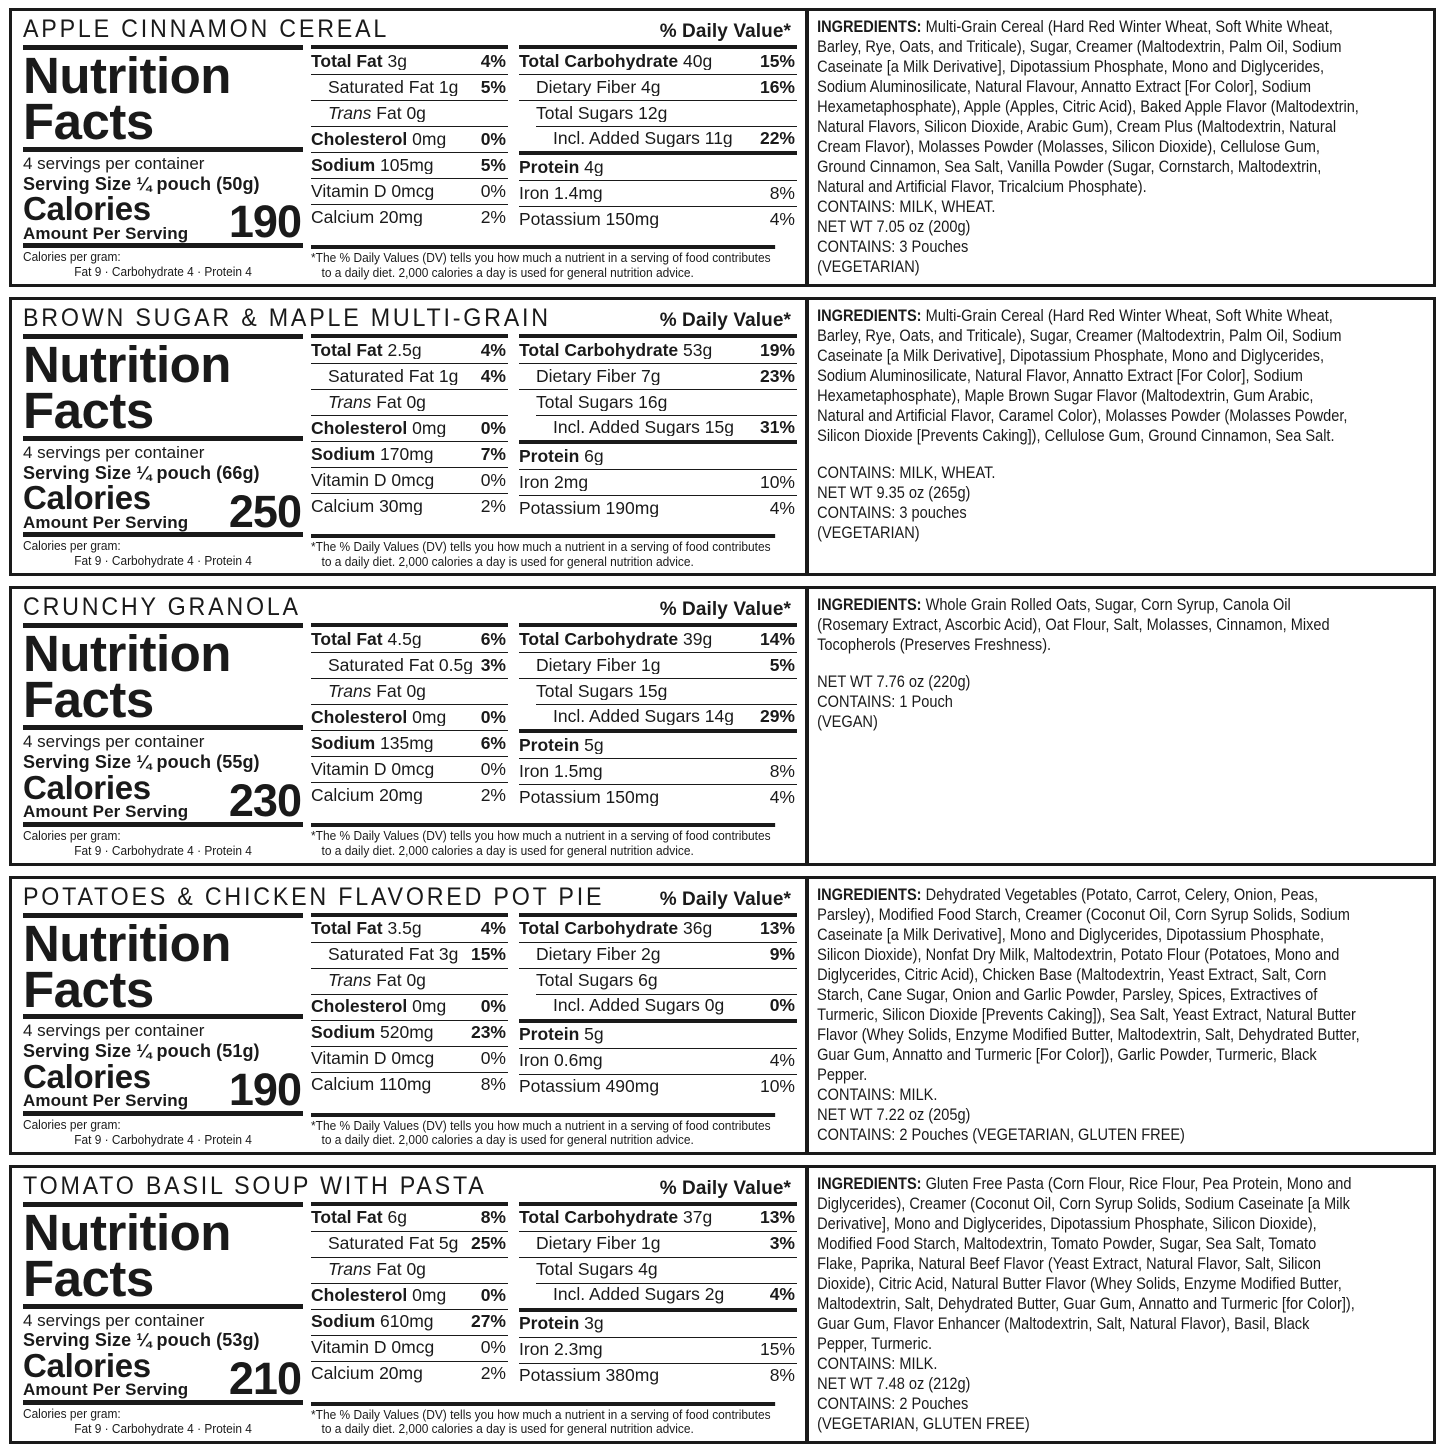 The image size is (1445, 1453). I want to click on row-dietary-fiber-label: Dietary Fiber 1g, so click(598, 665).